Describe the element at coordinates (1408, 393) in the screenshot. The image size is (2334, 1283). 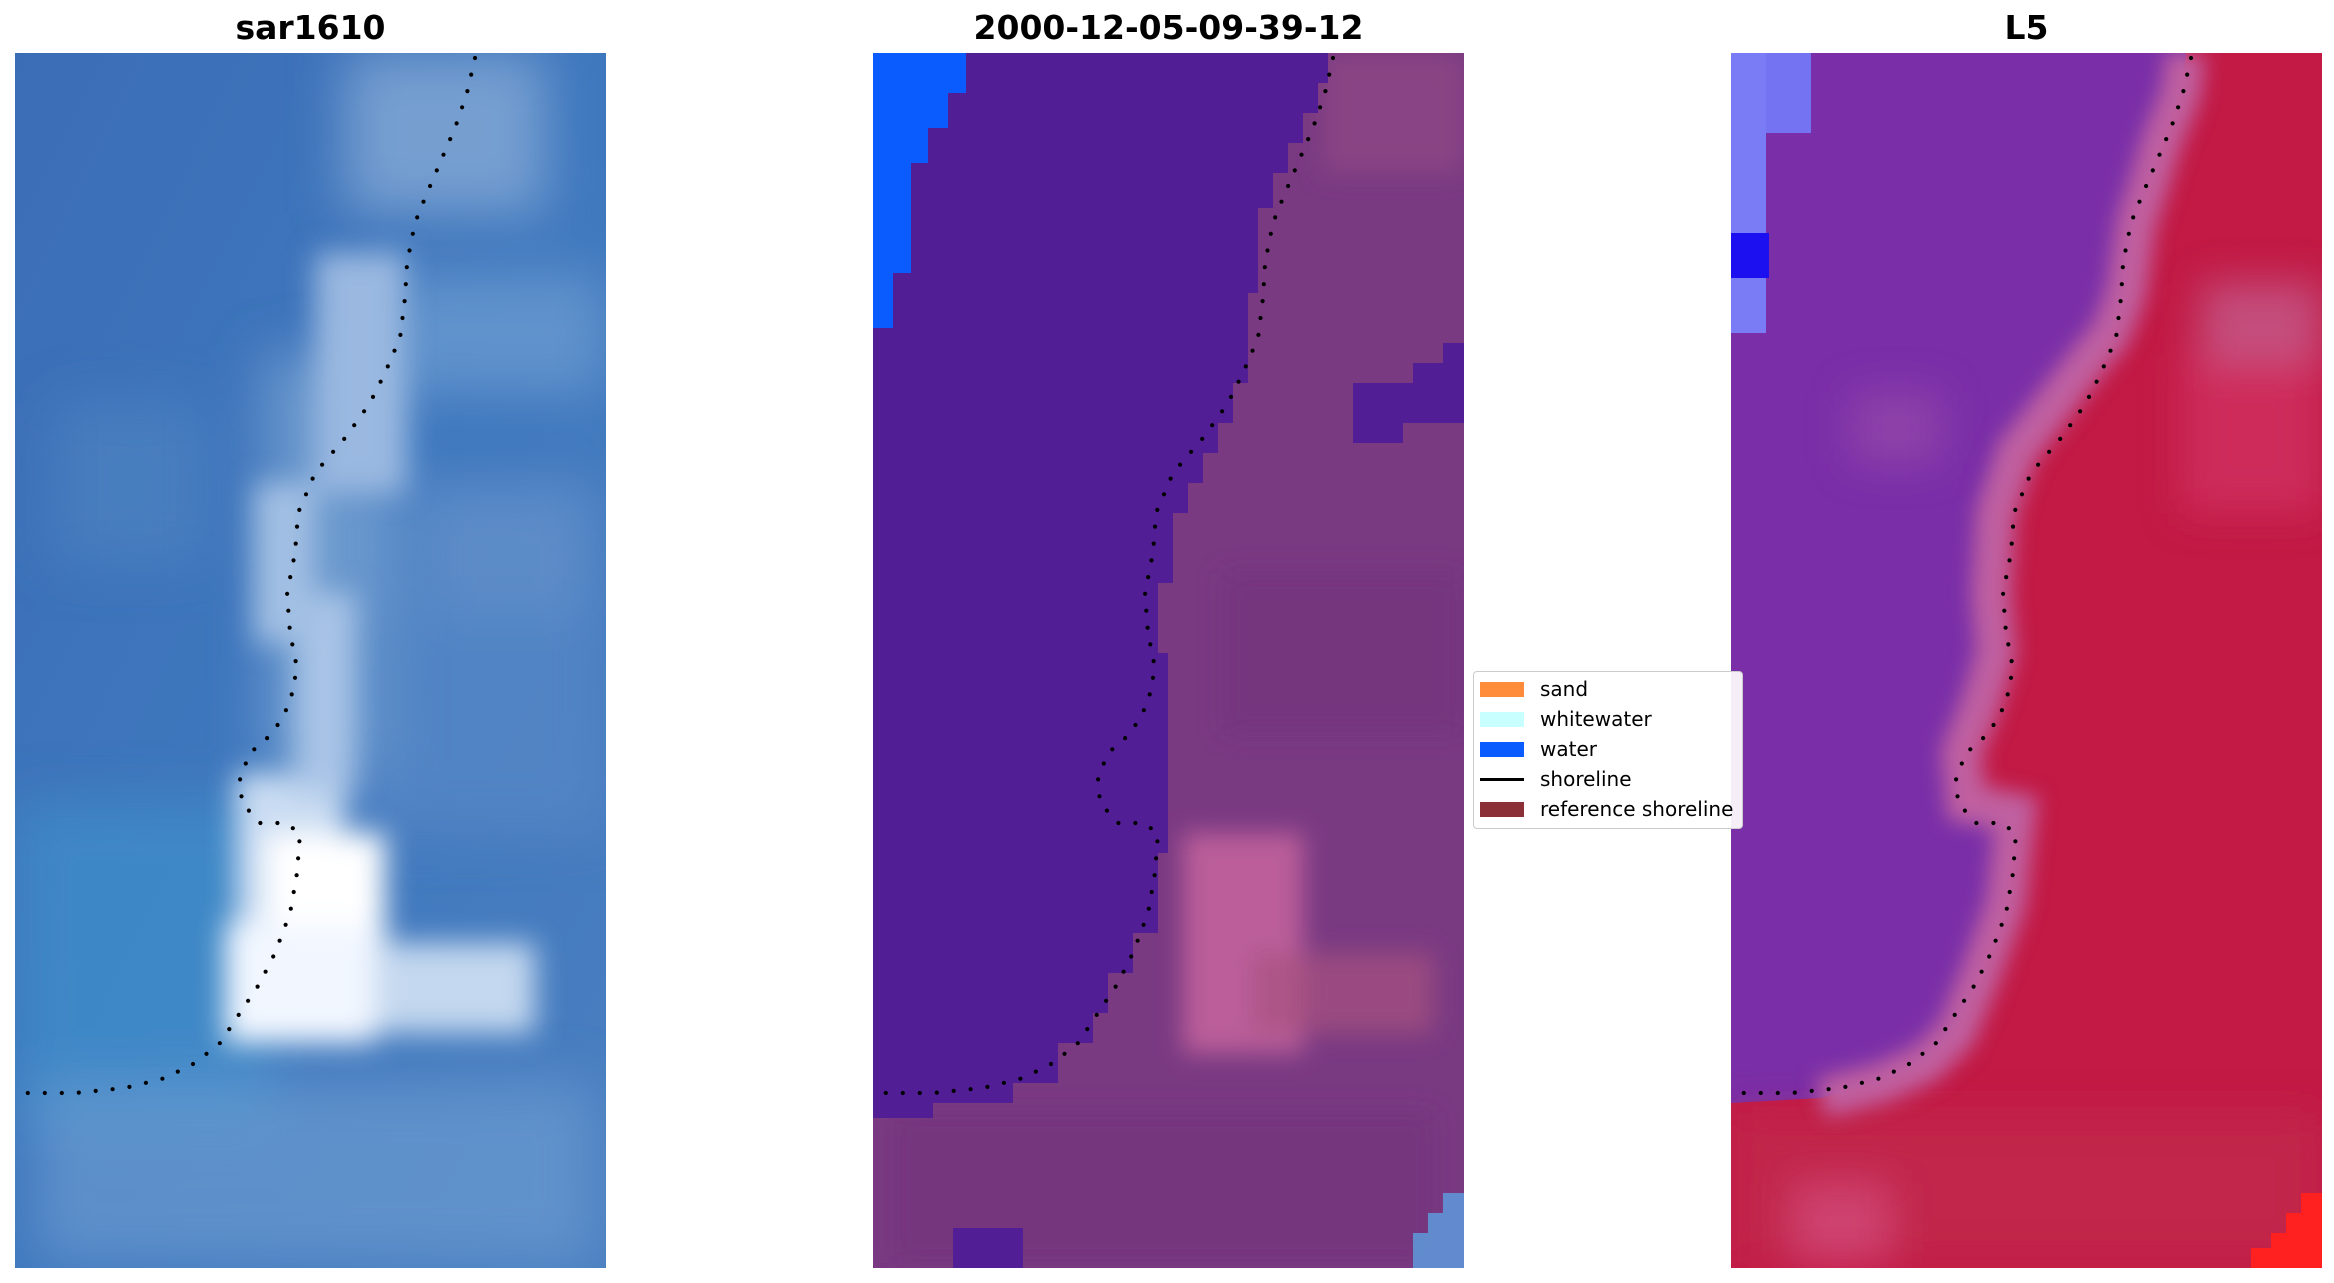
I see `class-water-patch` at that location.